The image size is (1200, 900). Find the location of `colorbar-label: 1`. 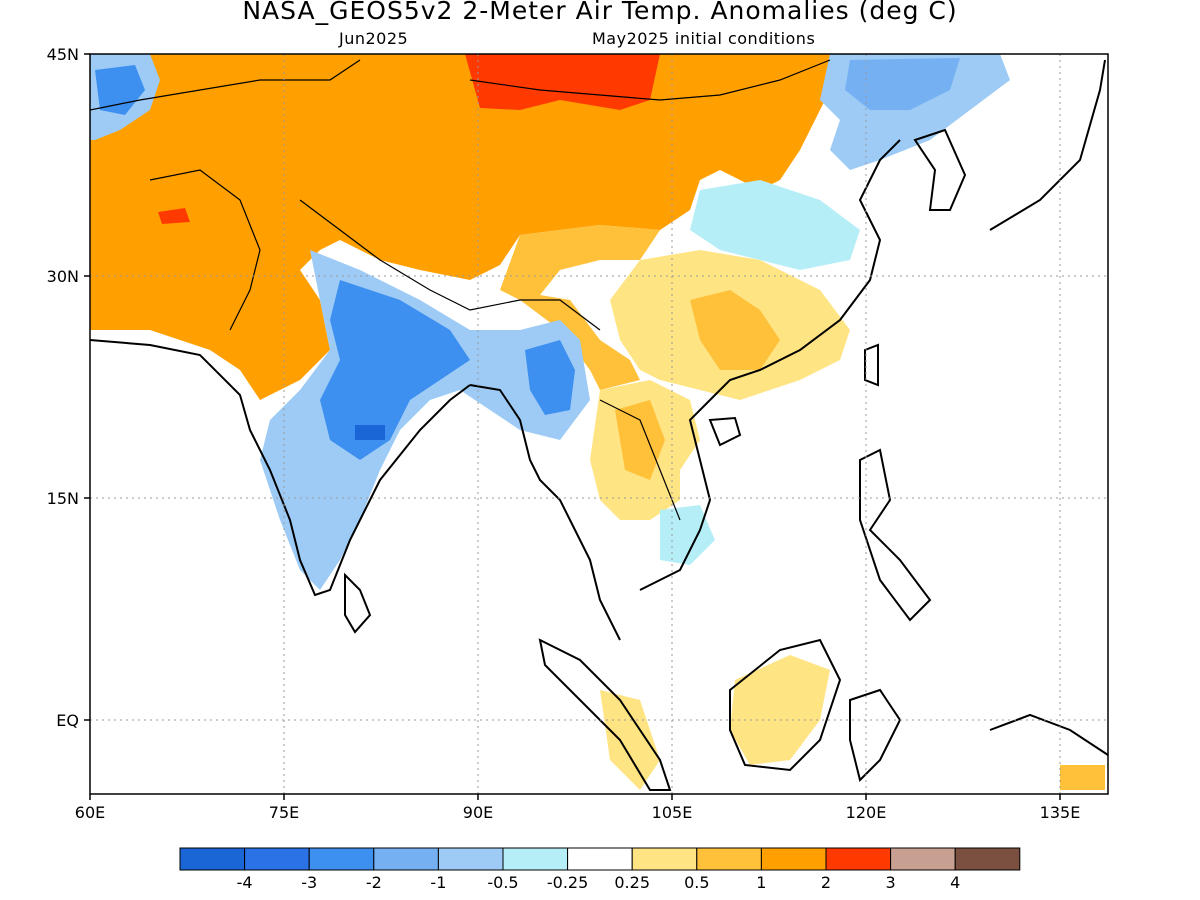

colorbar-label: 1 is located at coordinates (761, 882).